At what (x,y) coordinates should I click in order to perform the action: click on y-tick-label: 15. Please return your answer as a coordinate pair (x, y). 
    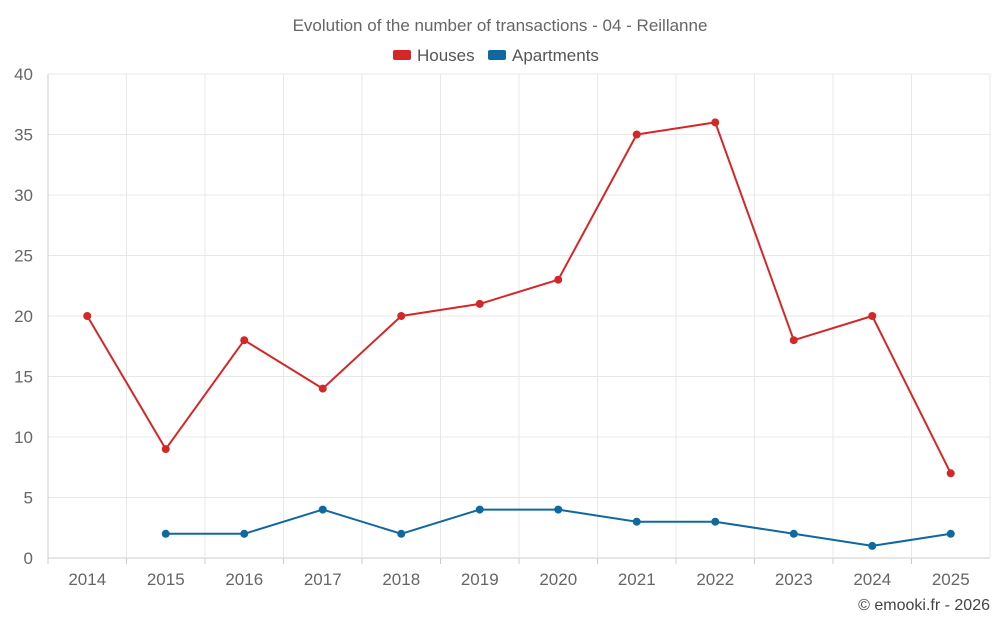
    Looking at the image, I should click on (23, 377).